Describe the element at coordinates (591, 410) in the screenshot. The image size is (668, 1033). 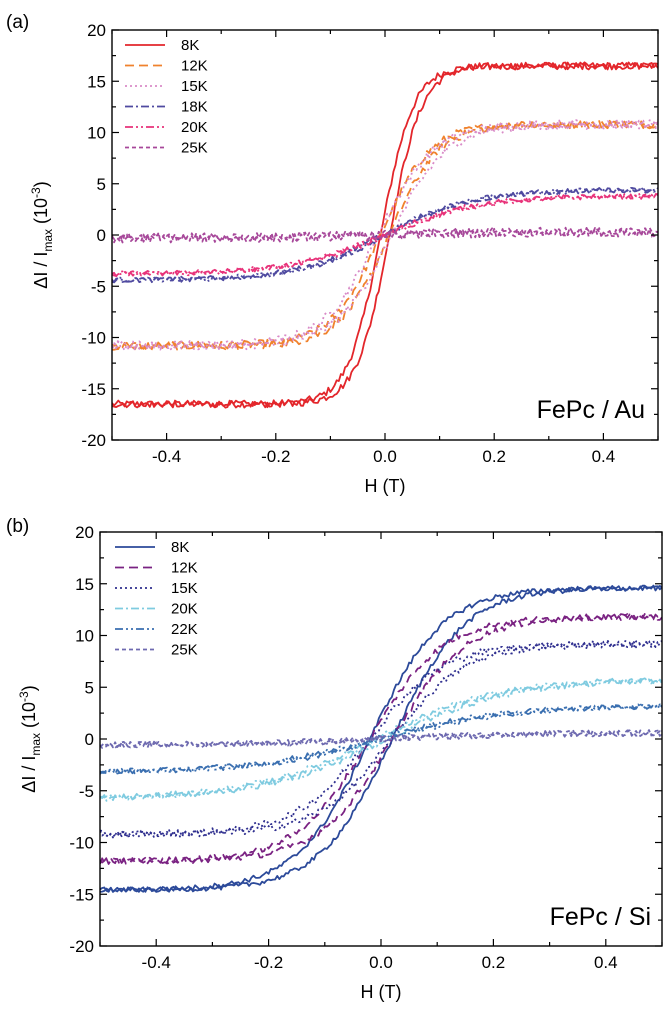
I see `sample-annotation: FePc / Au` at that location.